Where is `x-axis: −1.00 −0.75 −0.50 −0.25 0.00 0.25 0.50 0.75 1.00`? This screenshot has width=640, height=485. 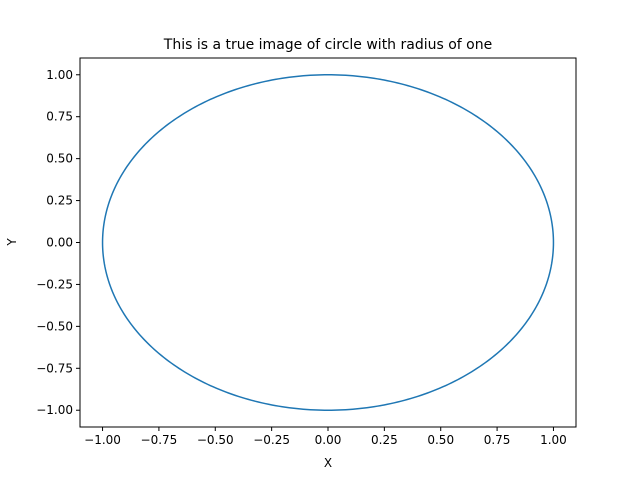 x-axis: −1.00 −0.75 −0.50 −0.25 0.00 0.25 0.50 0.75 1.00 is located at coordinates (325, 437).